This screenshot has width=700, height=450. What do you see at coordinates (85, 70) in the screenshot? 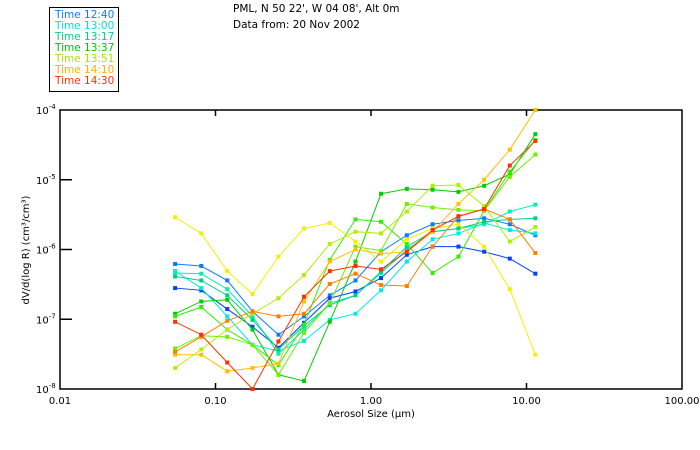
I see `legend-item-1410: Time 14:10` at bounding box center [85, 70].